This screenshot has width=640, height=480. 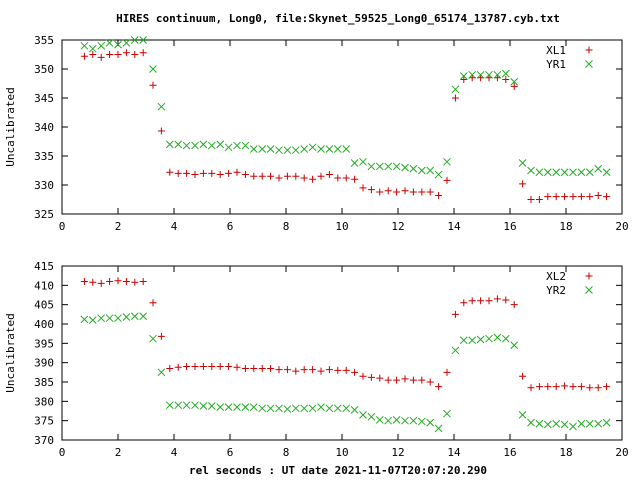 I want to click on y-tick-label: 385, so click(x=44, y=382).